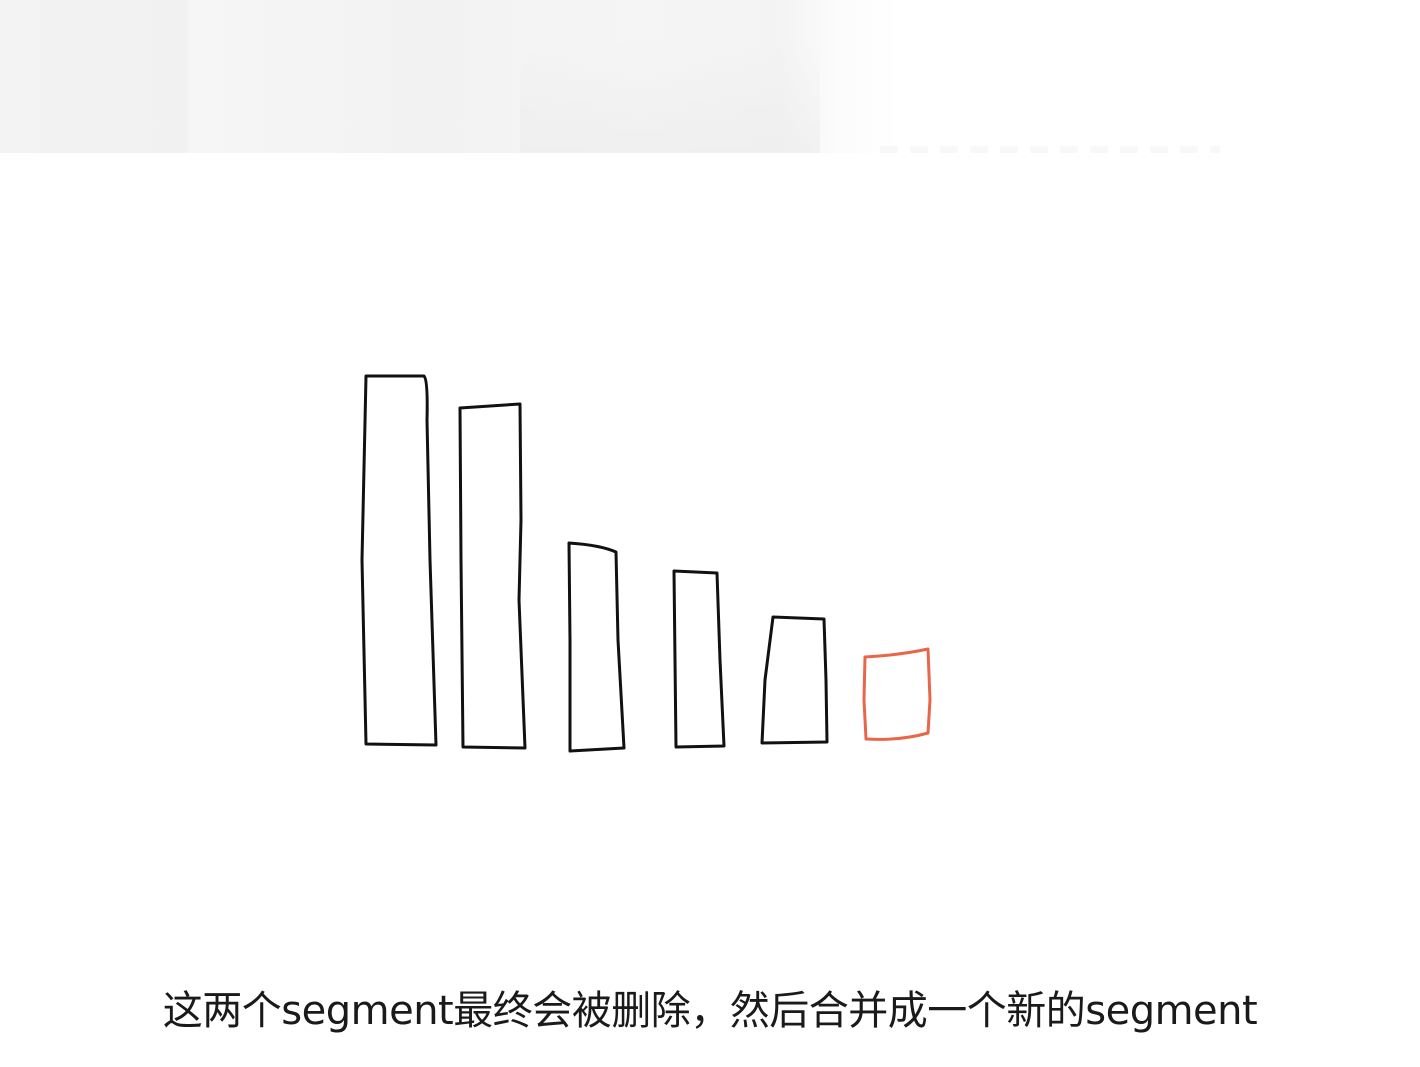 This screenshot has height=1067, width=1420. I want to click on video-frame-top-band, so click(710, 76).